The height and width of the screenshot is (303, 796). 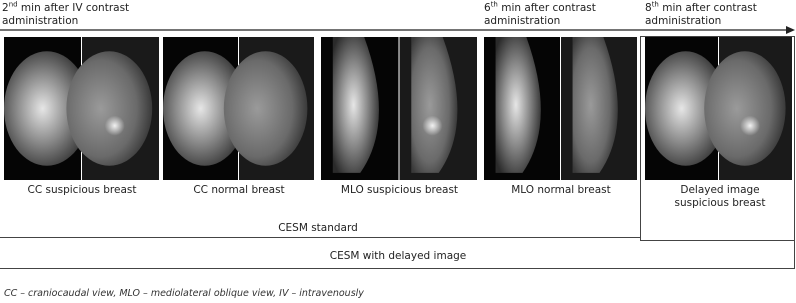 What do you see at coordinates (399, 190) in the screenshot?
I see `panel-label: MLO suspicious breast` at bounding box center [399, 190].